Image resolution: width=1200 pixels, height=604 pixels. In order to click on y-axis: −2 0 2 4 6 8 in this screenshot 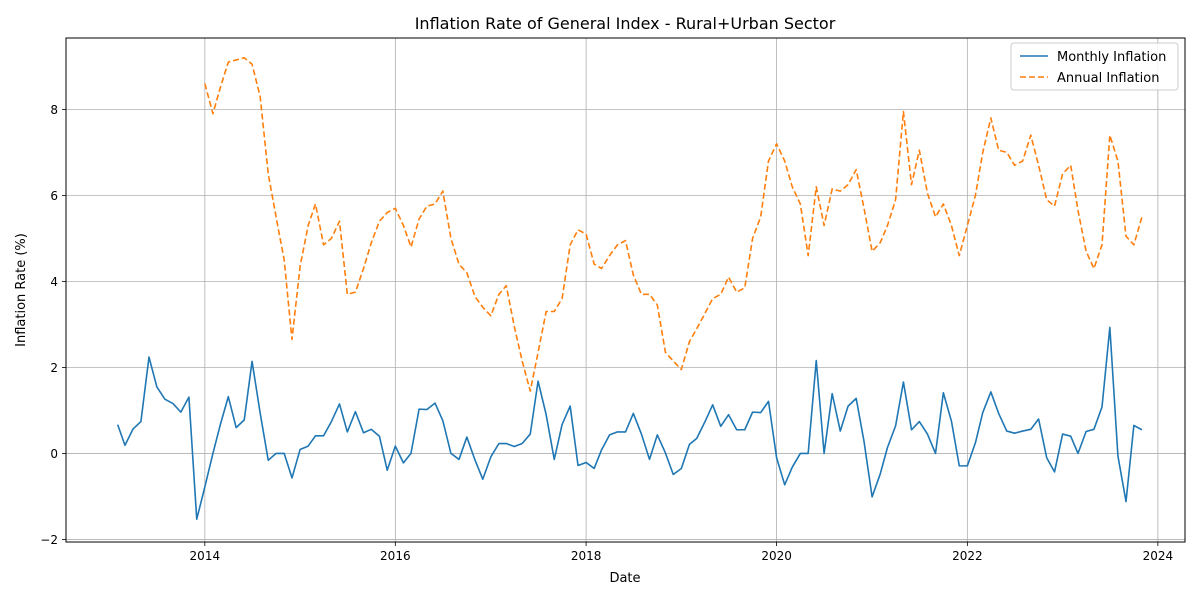, I will do `click(53, 325)`.